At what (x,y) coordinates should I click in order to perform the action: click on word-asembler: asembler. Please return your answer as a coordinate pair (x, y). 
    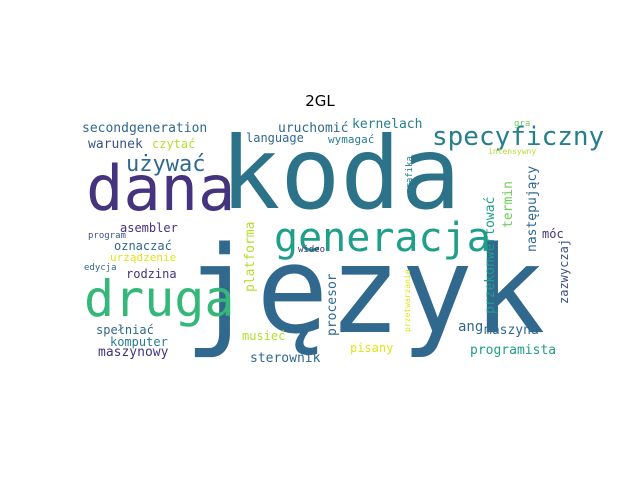
    Looking at the image, I should click on (149, 228).